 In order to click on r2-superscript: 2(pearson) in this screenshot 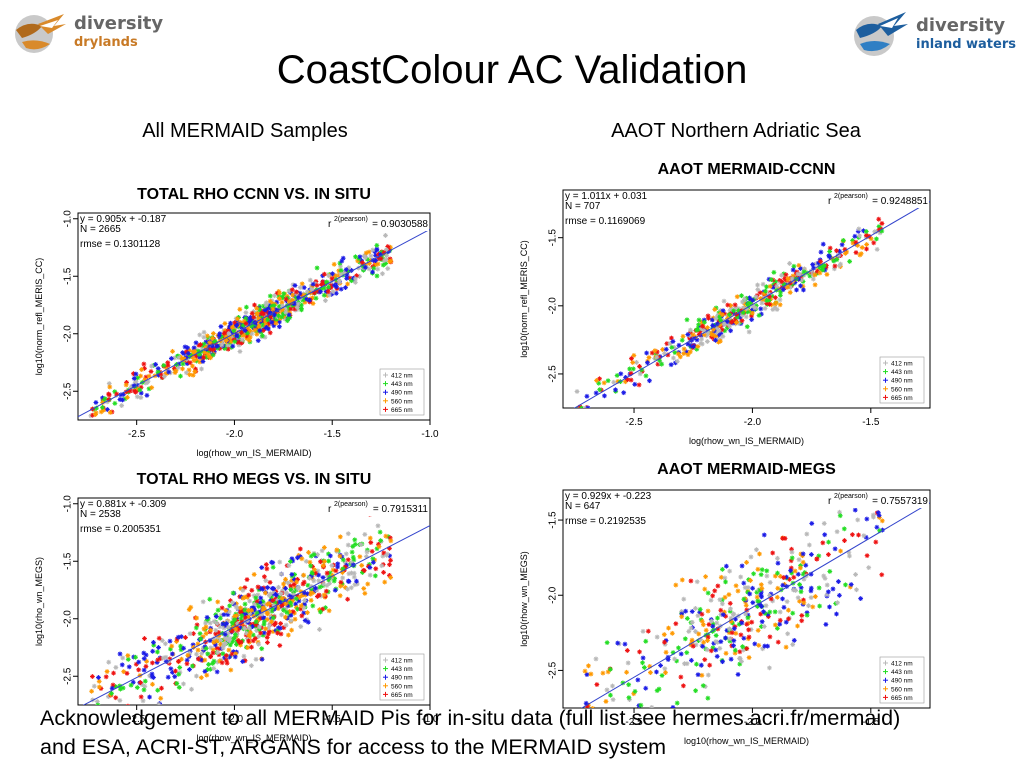, I will do `click(851, 196)`.